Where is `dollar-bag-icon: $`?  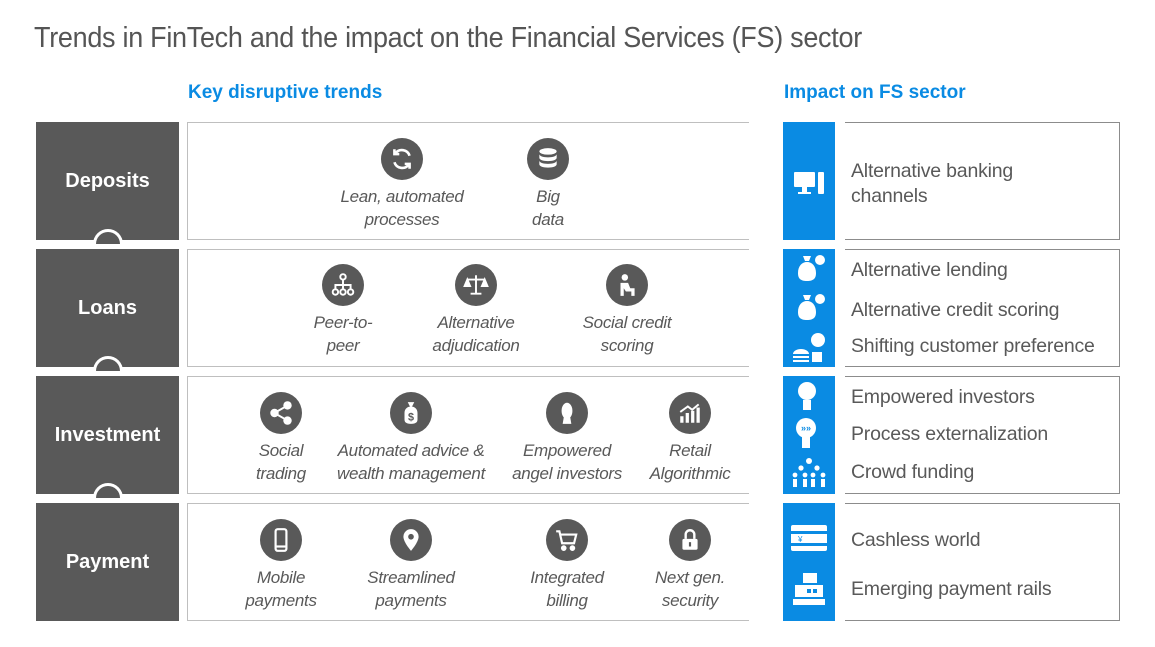
dollar-bag-icon: $ is located at coordinates (411, 413).